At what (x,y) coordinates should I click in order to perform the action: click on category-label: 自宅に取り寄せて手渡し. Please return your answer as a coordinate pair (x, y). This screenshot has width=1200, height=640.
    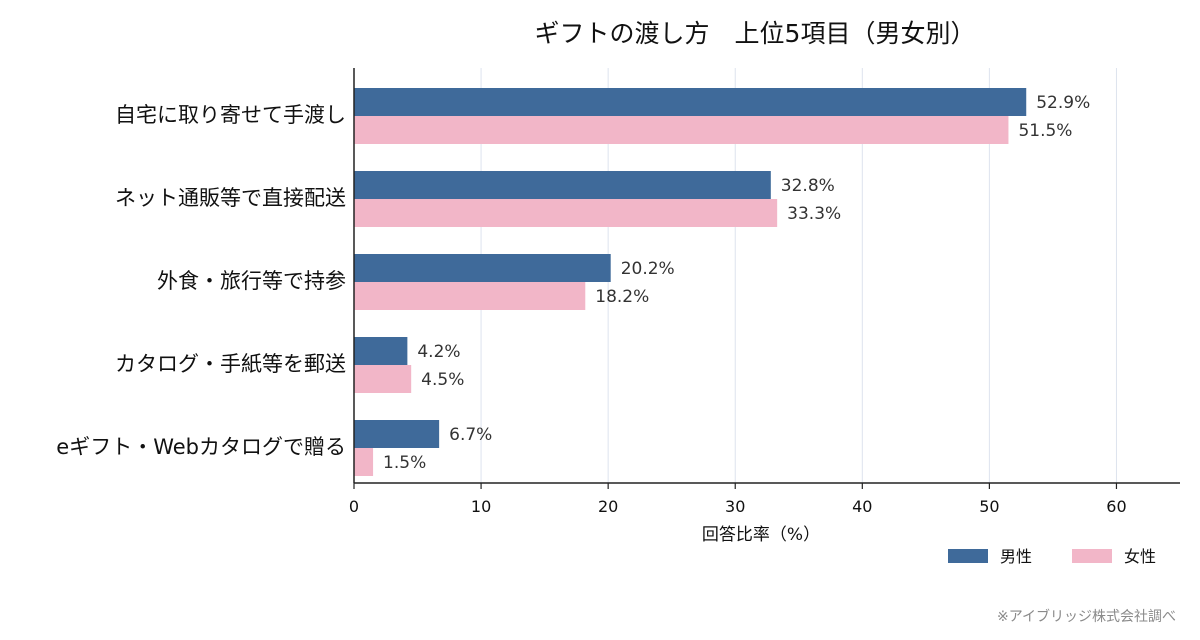
    Looking at the image, I should click on (230, 115).